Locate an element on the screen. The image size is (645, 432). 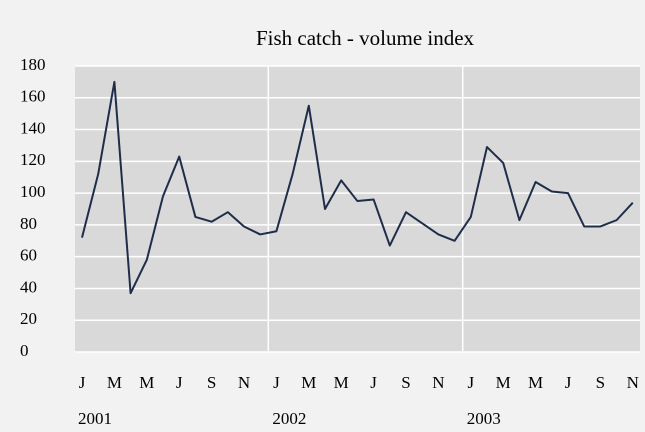
y-tick-label: 20 is located at coordinates (28, 318).